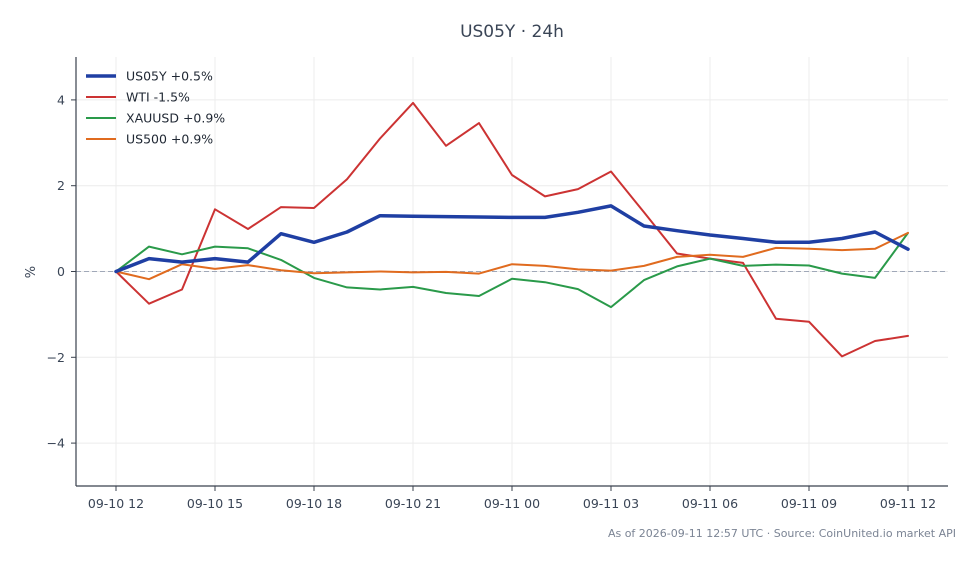 The image size is (980, 564). Describe the element at coordinates (61, 185) in the screenshot. I see `y-tick-label: 2` at that location.